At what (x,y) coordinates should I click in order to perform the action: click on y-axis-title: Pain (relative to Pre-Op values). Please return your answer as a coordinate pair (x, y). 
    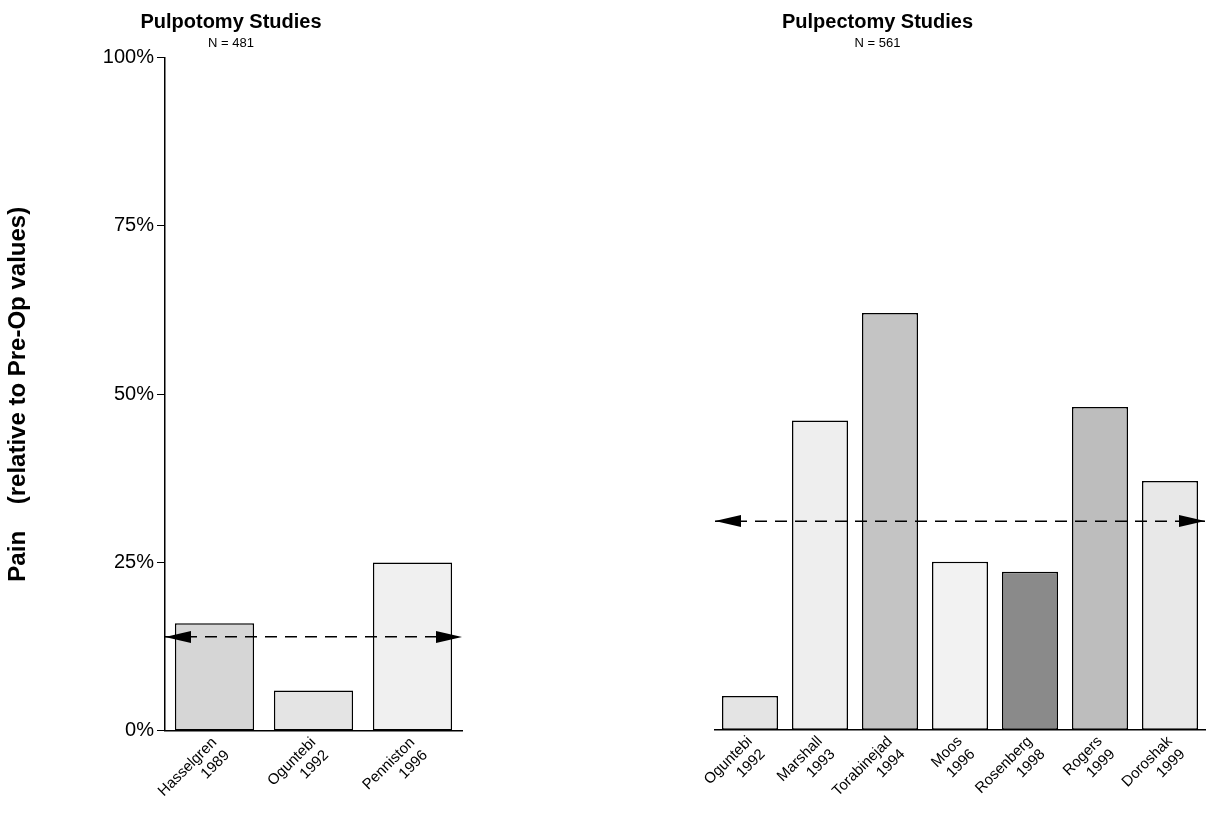
    Looking at the image, I should click on (17, 394).